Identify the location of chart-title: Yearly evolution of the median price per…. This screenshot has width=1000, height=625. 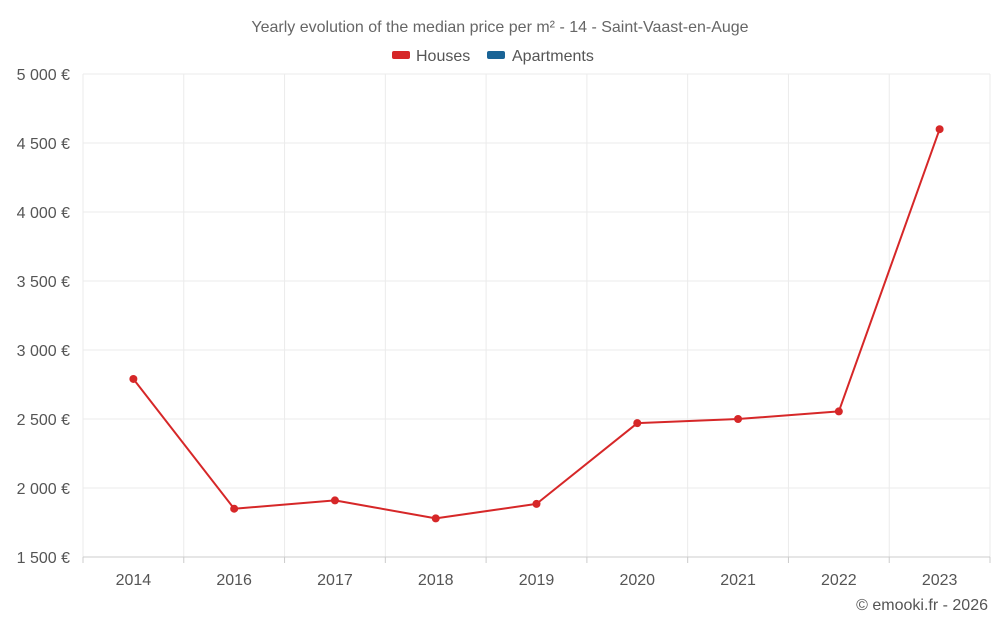
(499, 27).